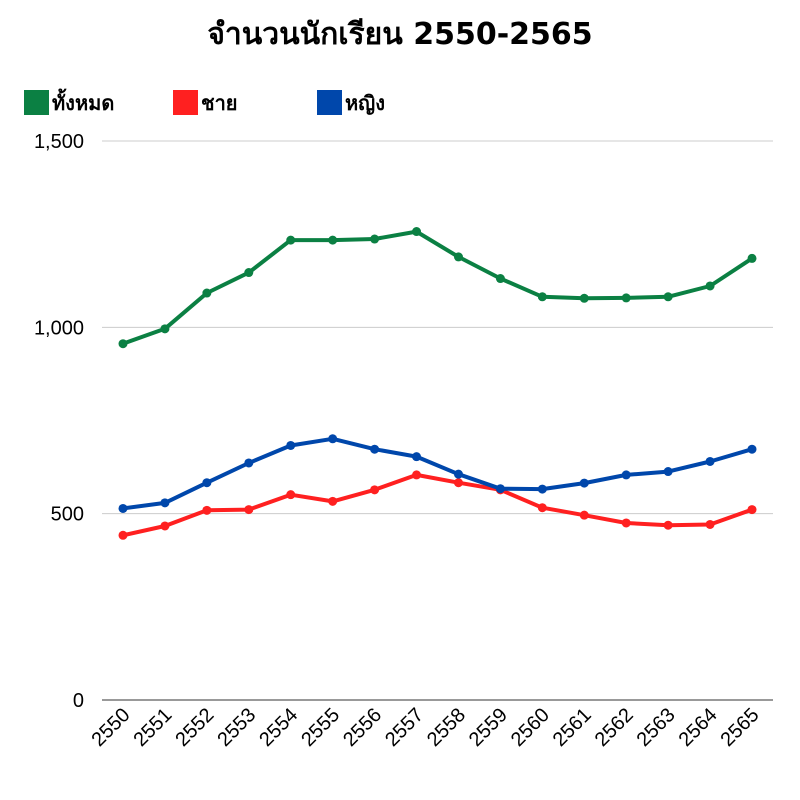  I want to click on x-tick-label: 2554, so click(278, 727).